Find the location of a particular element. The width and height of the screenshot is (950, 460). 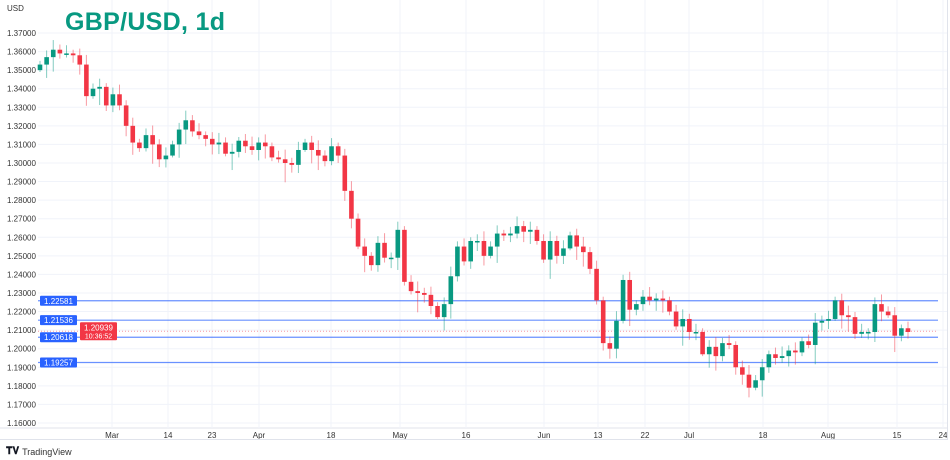

current-price-tag: 1.20939 is located at coordinates (98, 327).